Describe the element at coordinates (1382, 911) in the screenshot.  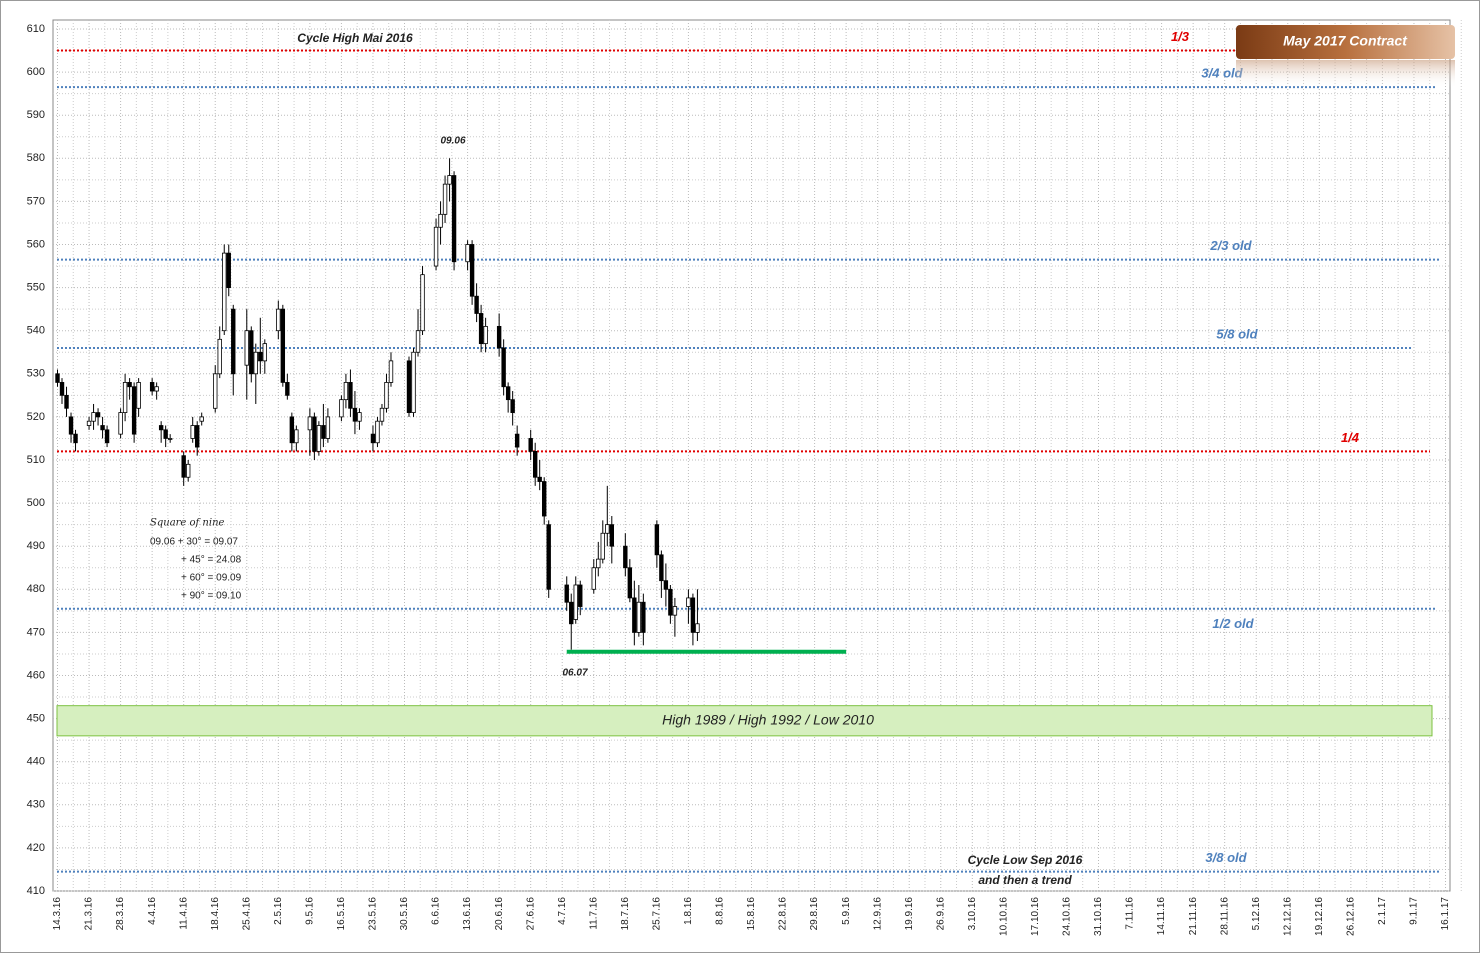
I see `x-tick-label: 2.1.17` at that location.